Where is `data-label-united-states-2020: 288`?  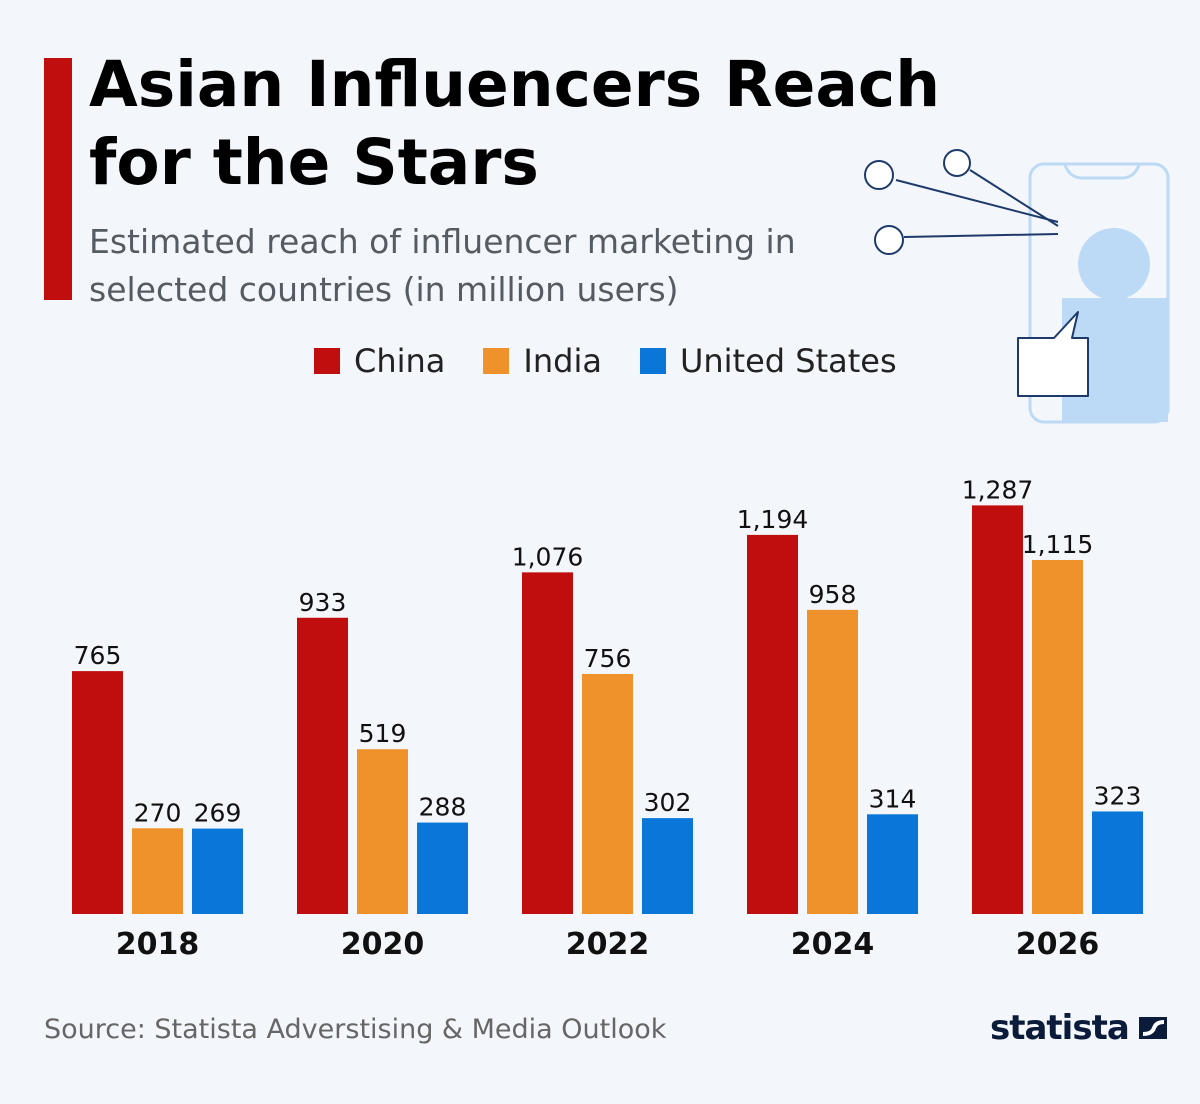 data-label-united-states-2020: 288 is located at coordinates (443, 807).